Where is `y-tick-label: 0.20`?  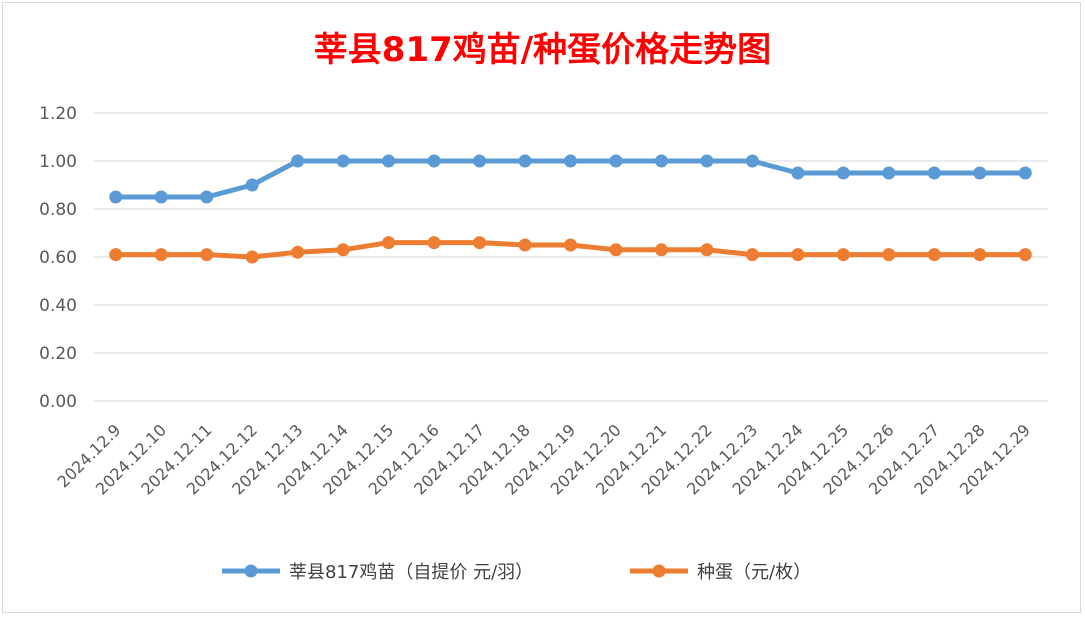 y-tick-label: 0.20 is located at coordinates (58, 354).